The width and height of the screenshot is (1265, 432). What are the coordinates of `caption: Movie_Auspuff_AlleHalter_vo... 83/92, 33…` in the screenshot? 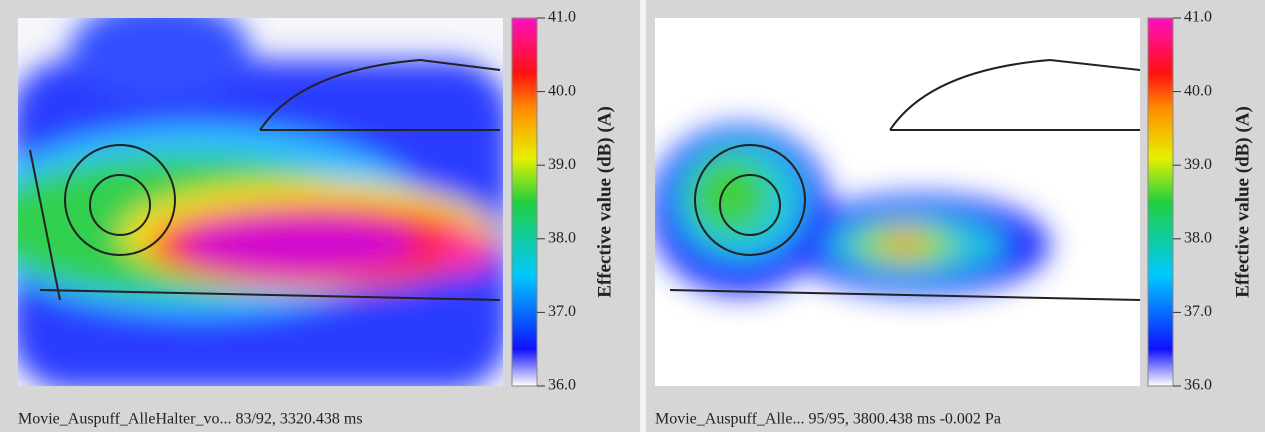 It's located at (190, 419).